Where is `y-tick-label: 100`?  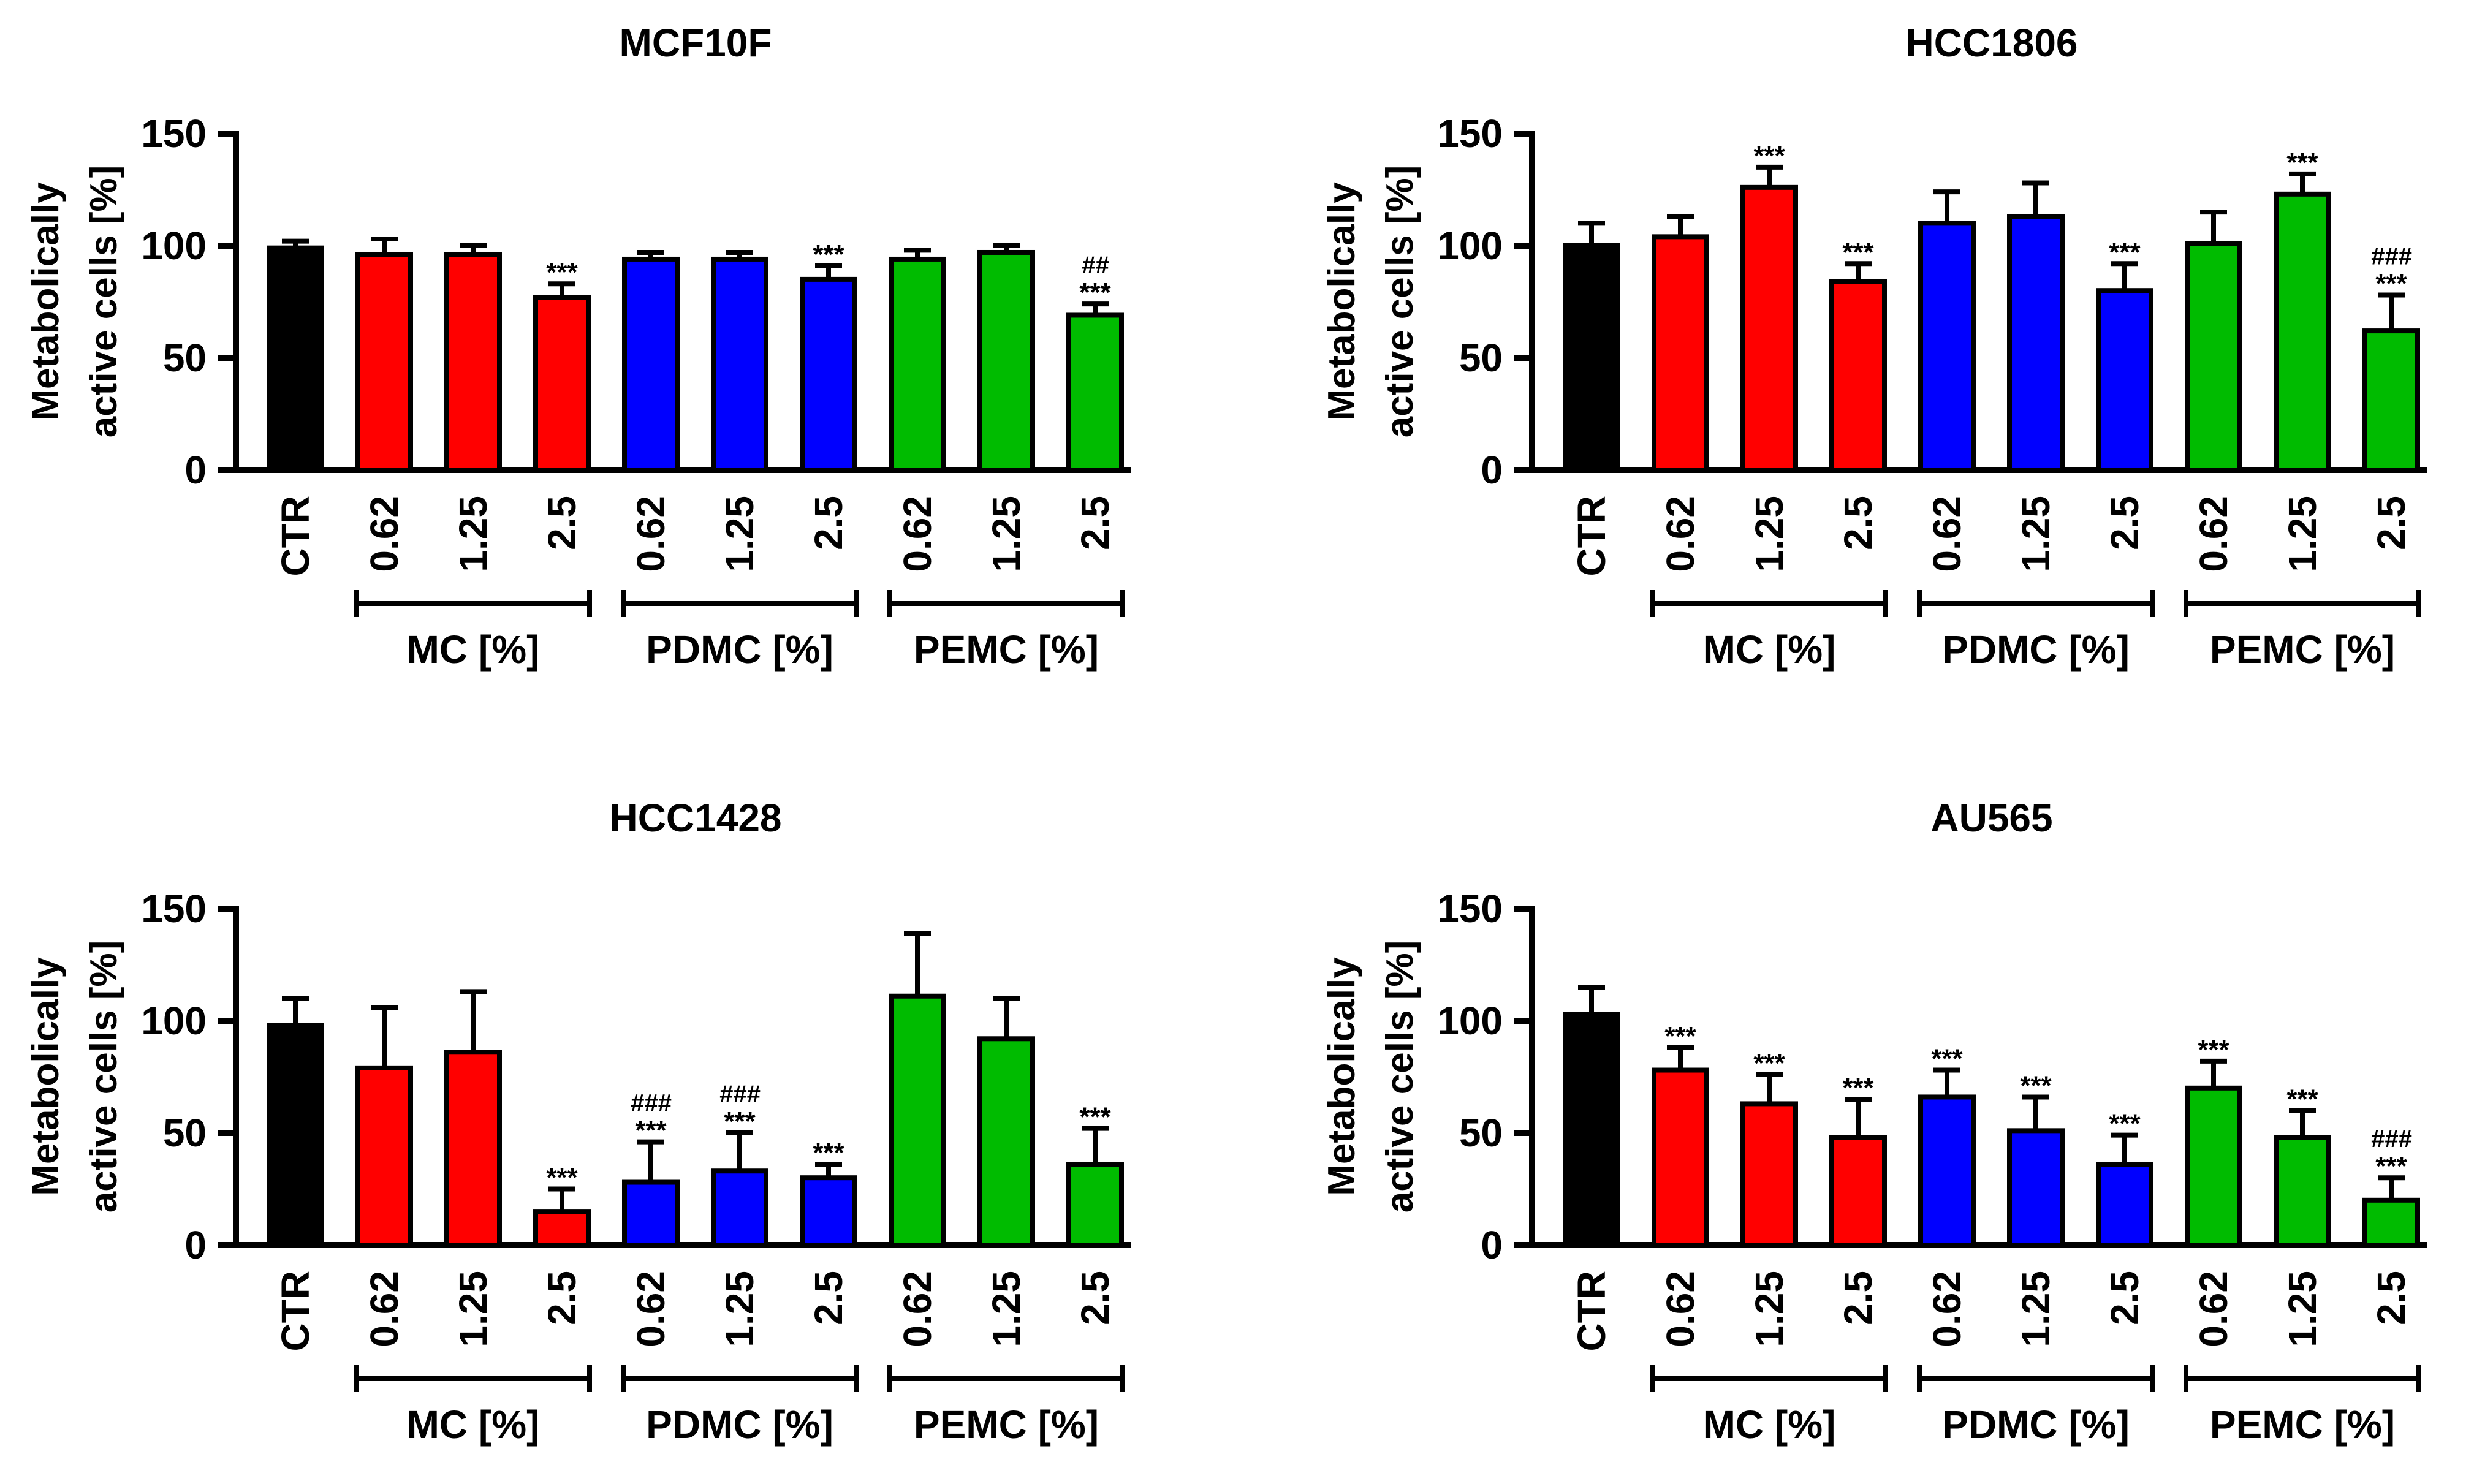 y-tick-label: 100 is located at coordinates (174, 1021).